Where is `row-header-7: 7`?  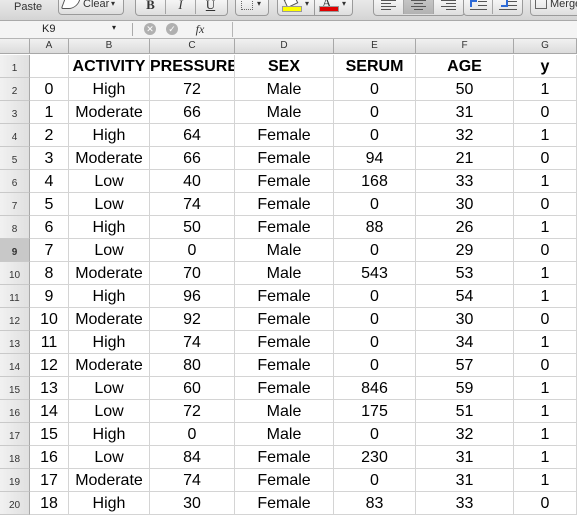 row-header-7: 7 is located at coordinates (15, 204).